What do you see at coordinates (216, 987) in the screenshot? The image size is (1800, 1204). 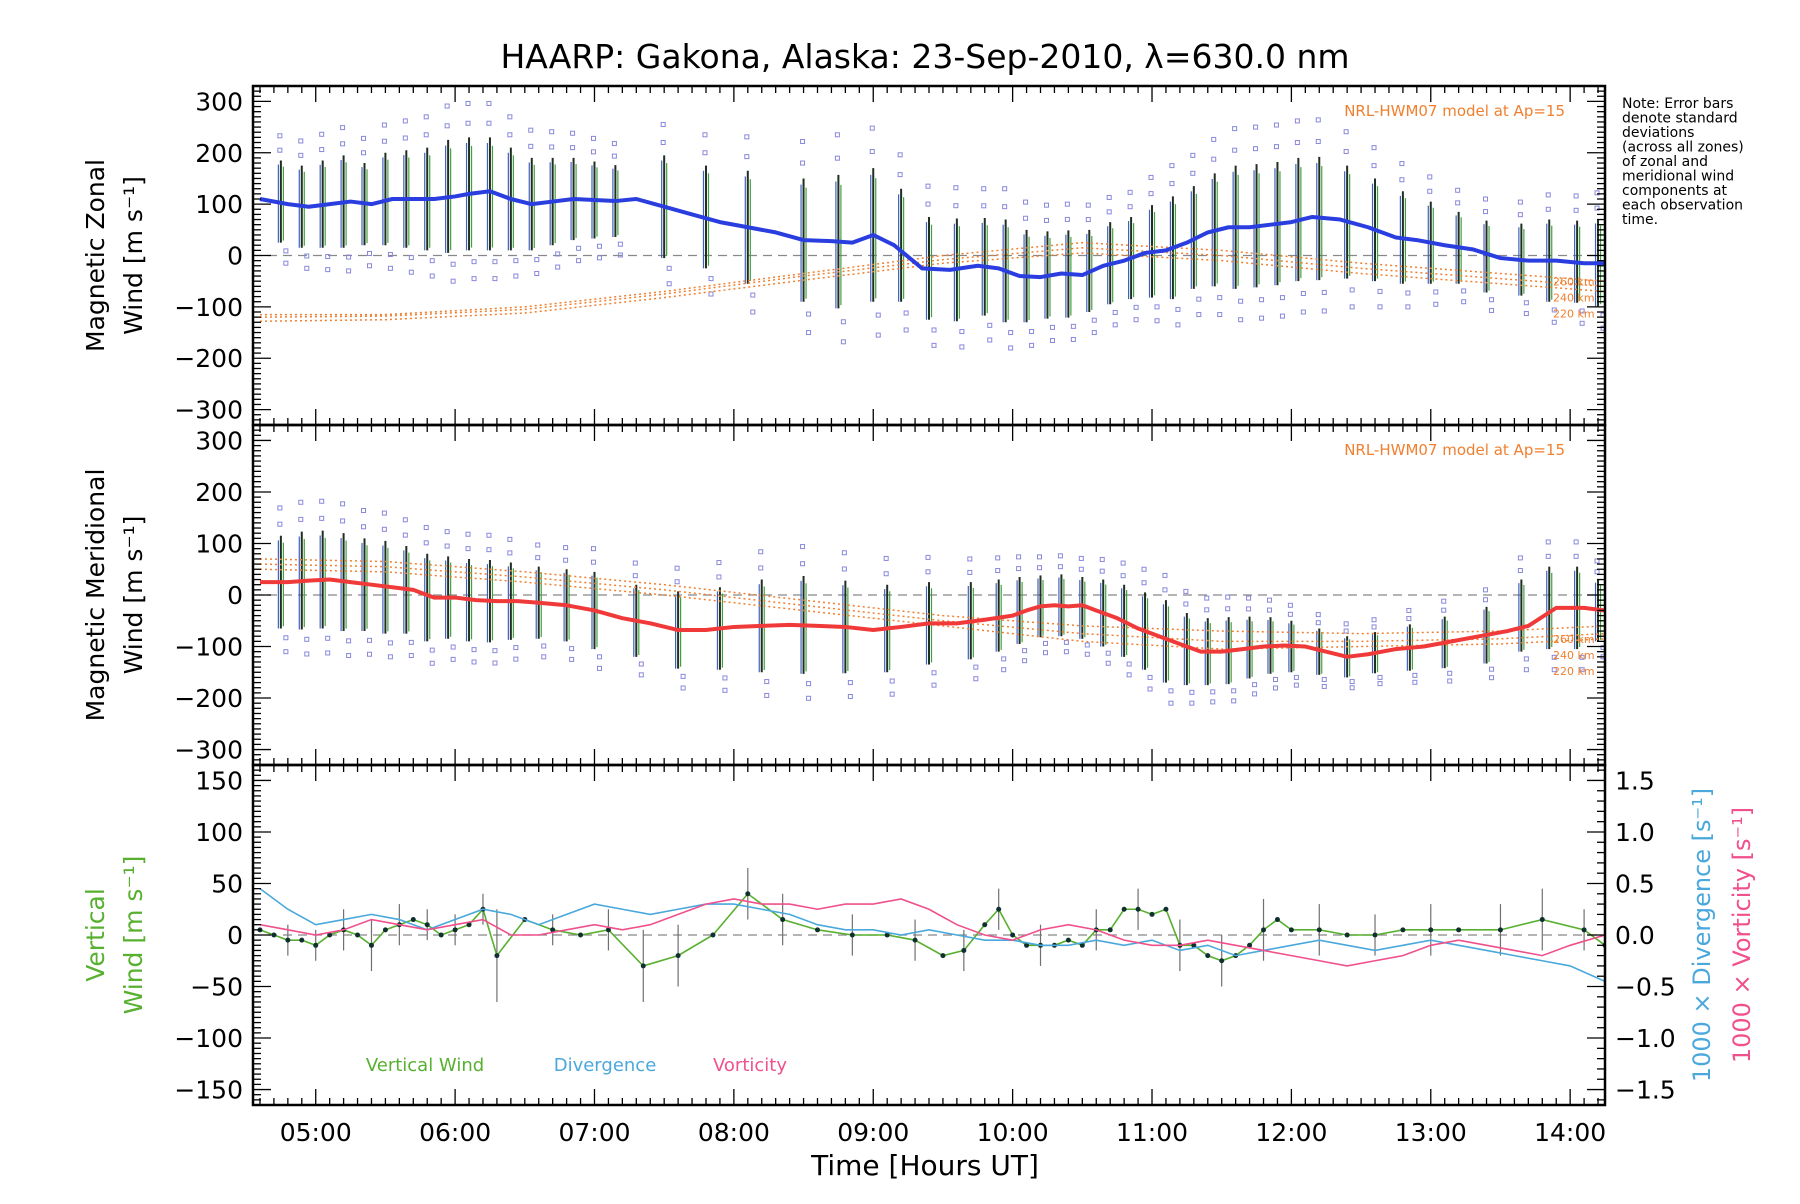 I see `y-tick-label: −50` at bounding box center [216, 987].